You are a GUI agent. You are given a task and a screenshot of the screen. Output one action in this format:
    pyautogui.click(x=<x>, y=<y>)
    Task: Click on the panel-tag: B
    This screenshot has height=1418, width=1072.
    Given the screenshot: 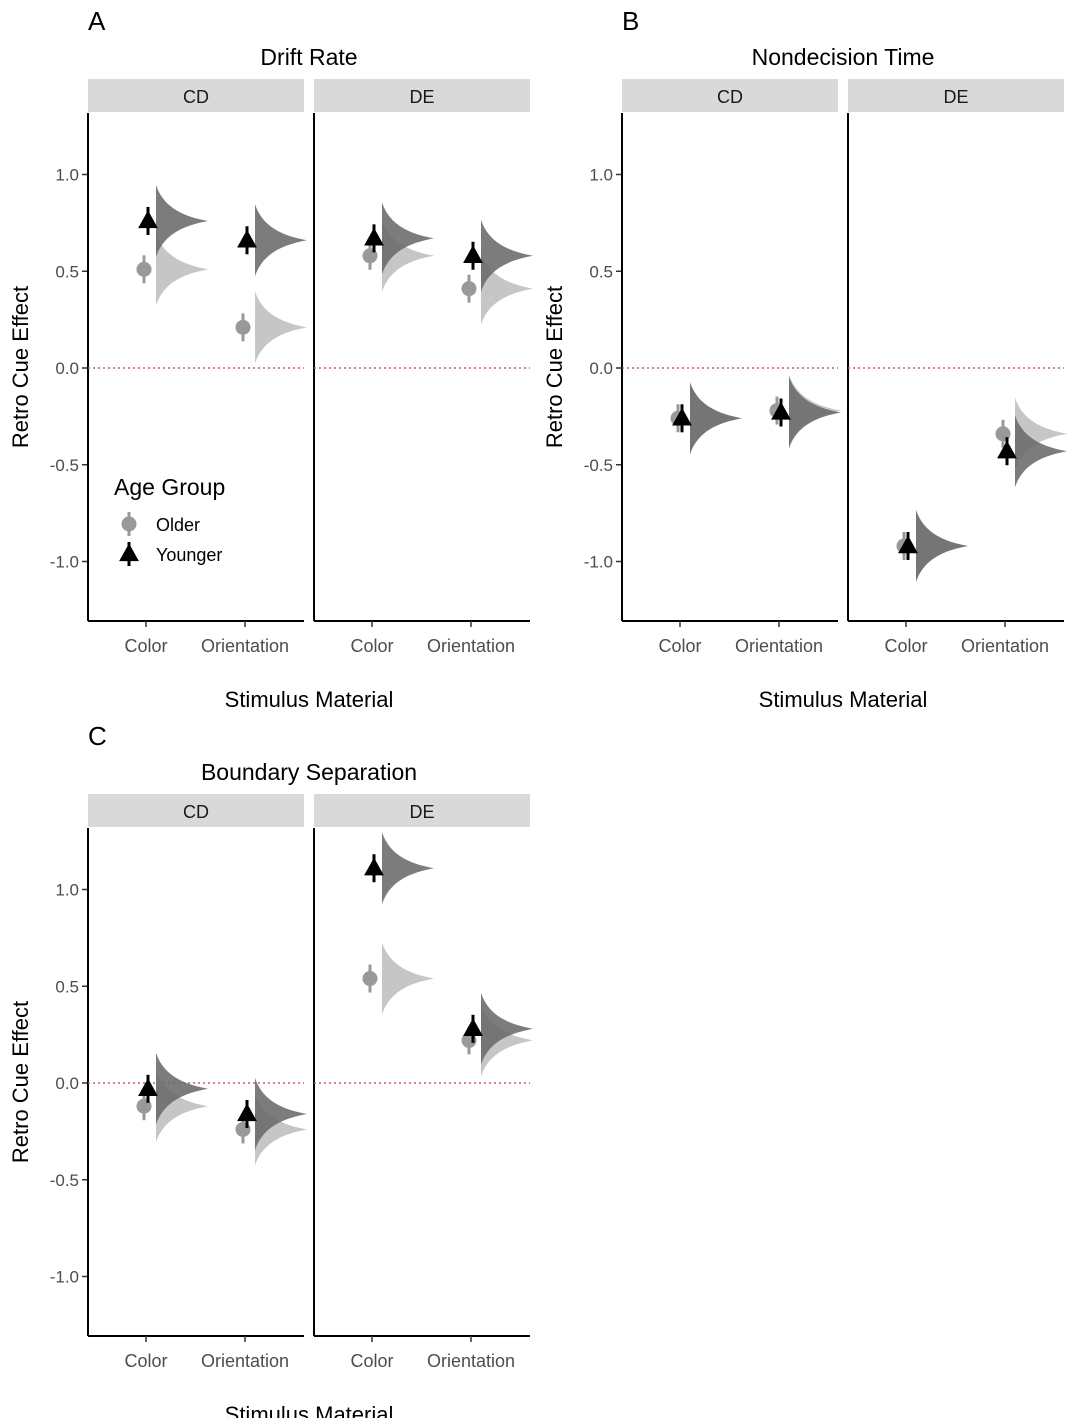 What is the action you would take?
    pyautogui.click(x=630, y=21)
    